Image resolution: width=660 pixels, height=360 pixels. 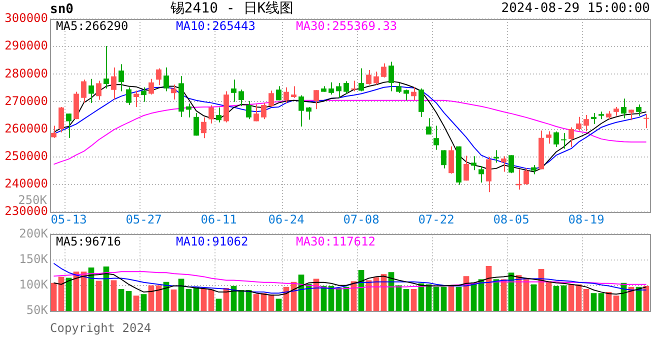 I want to click on x-tick-label: 08-19, so click(x=586, y=219).